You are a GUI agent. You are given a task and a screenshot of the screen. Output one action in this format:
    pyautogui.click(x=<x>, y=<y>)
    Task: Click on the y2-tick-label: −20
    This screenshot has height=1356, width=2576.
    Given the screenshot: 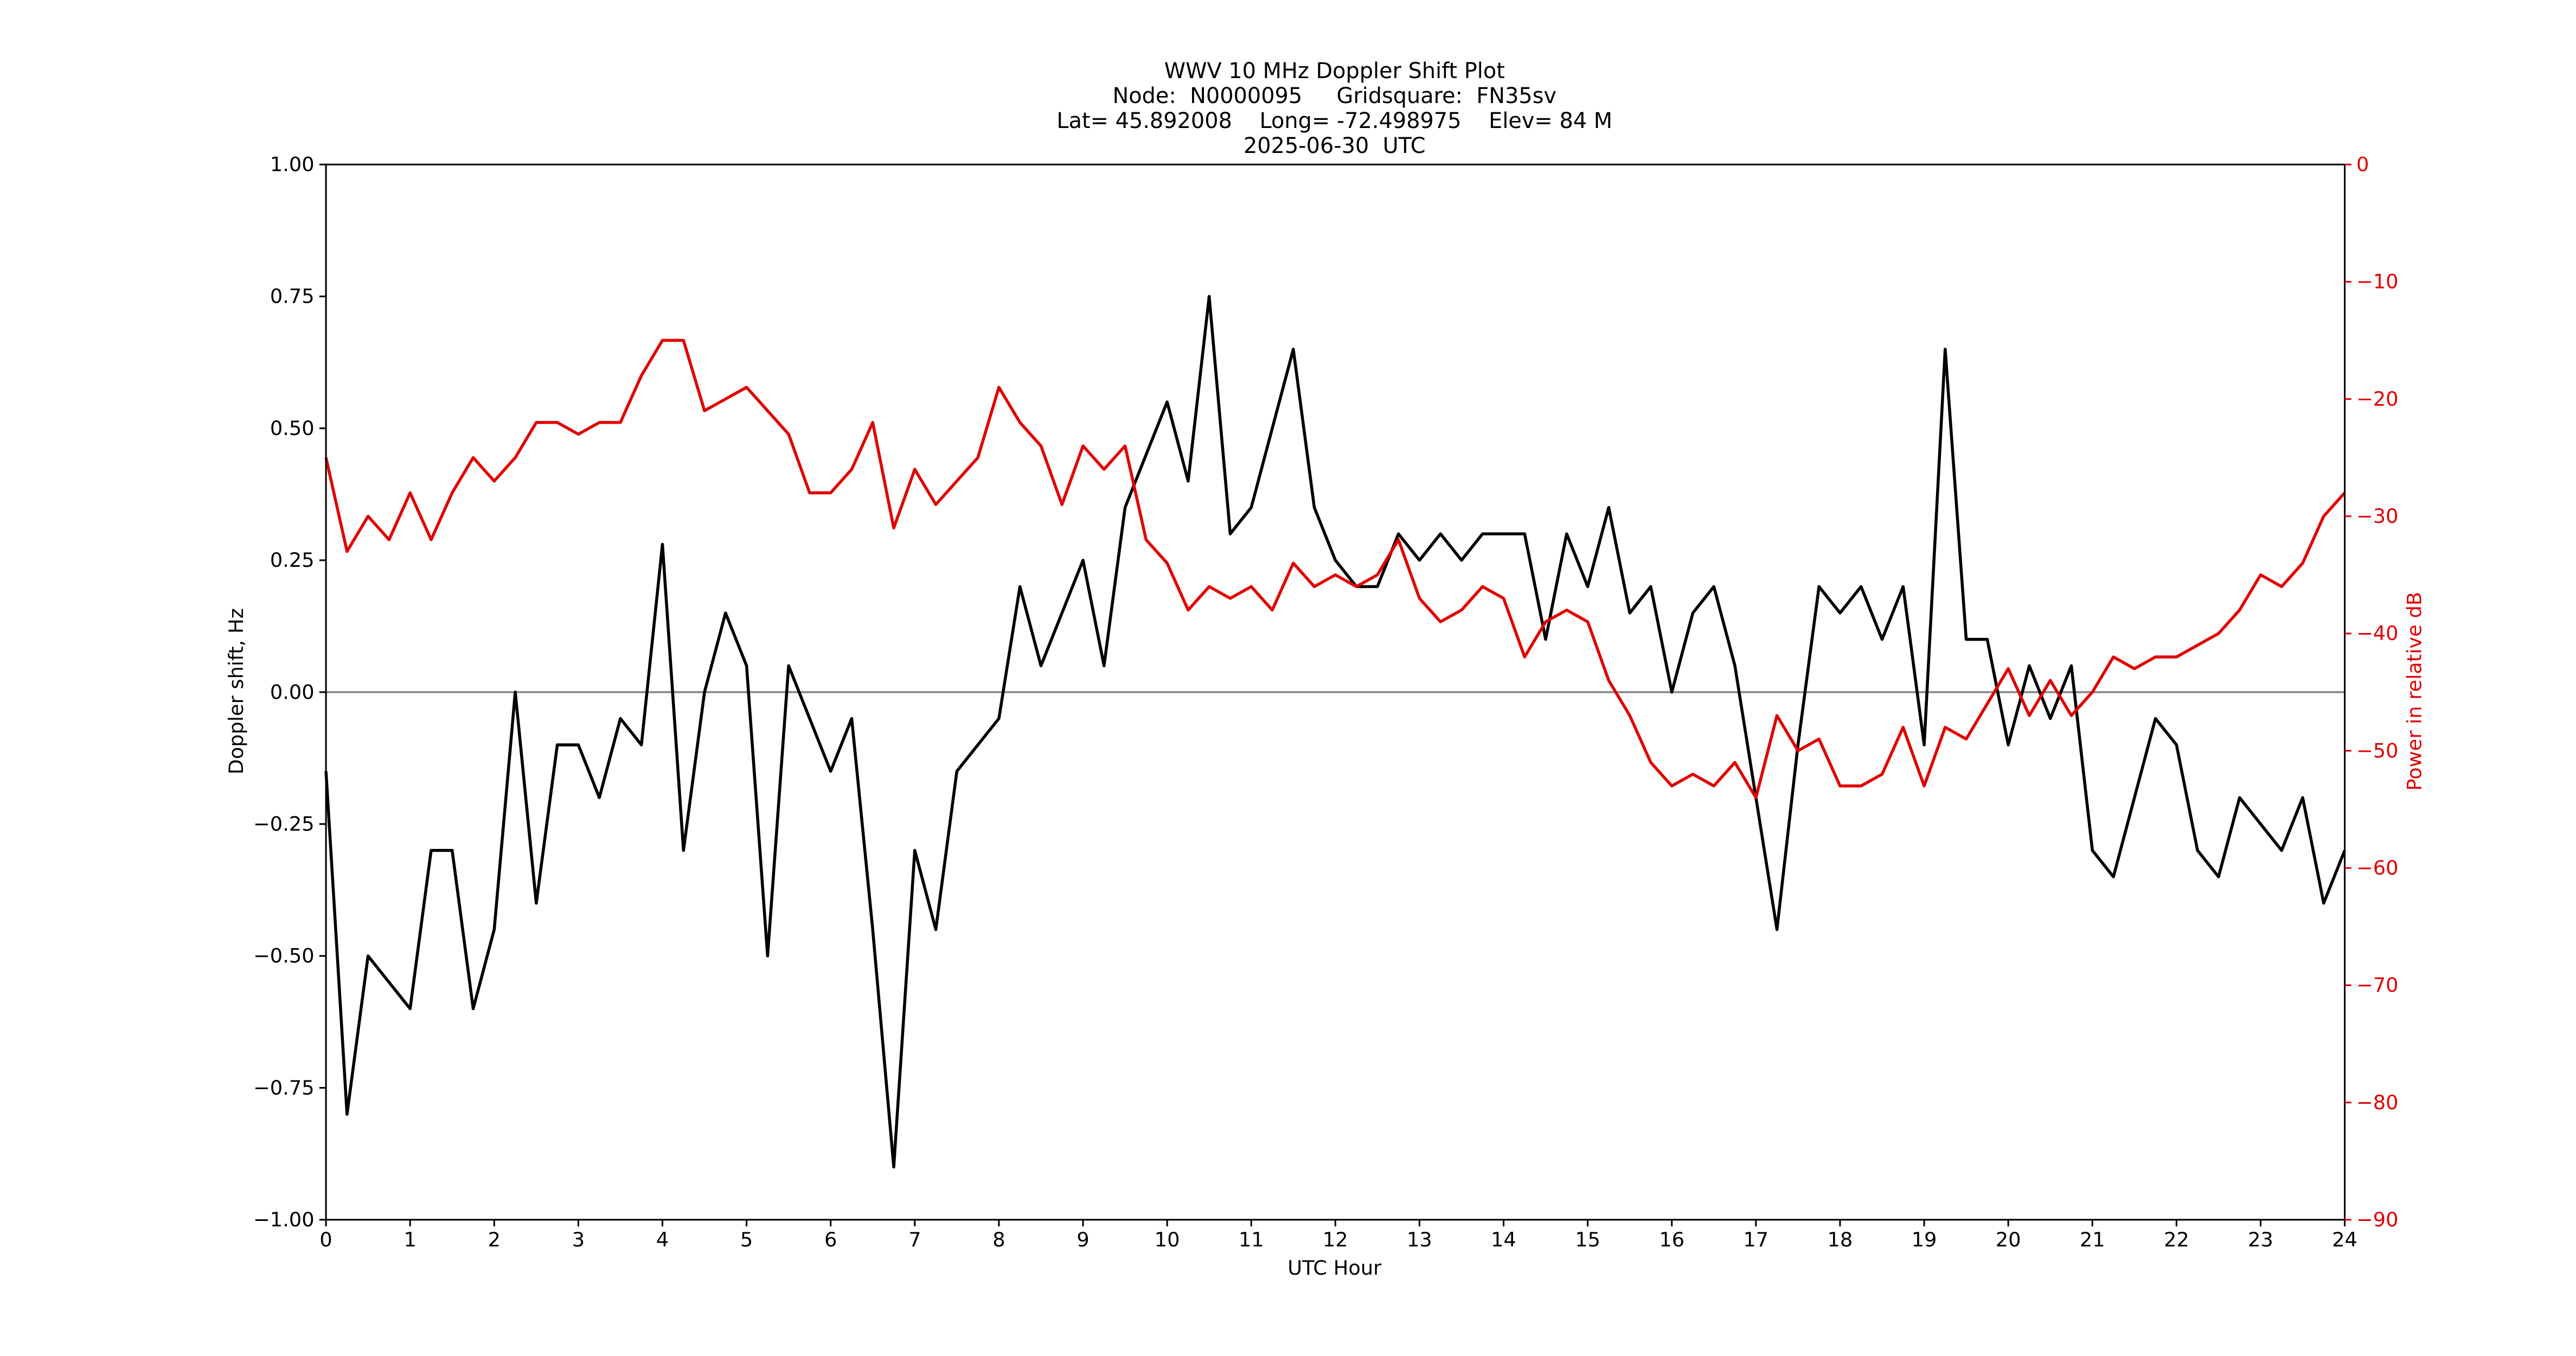 What is the action you would take?
    pyautogui.click(x=2377, y=399)
    